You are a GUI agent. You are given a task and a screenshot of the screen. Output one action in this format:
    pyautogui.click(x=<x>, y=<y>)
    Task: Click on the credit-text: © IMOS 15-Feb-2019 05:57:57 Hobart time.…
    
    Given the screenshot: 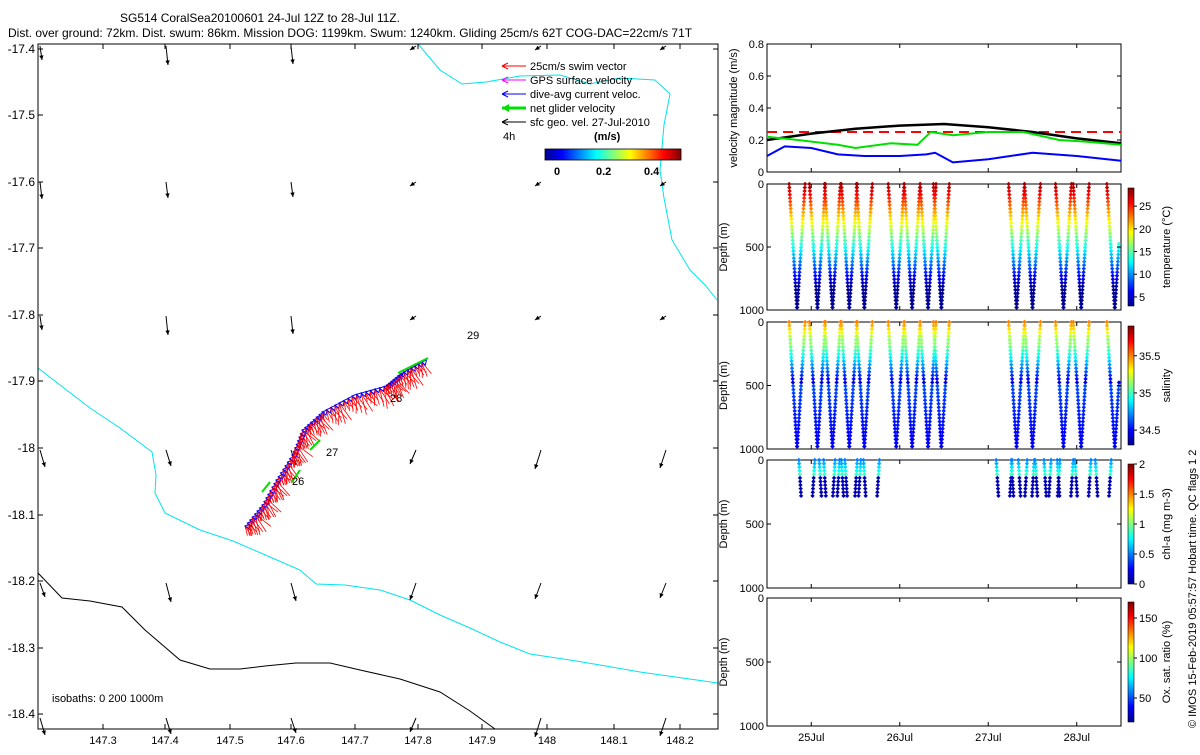 What is the action you would take?
    pyautogui.click(x=1193, y=589)
    